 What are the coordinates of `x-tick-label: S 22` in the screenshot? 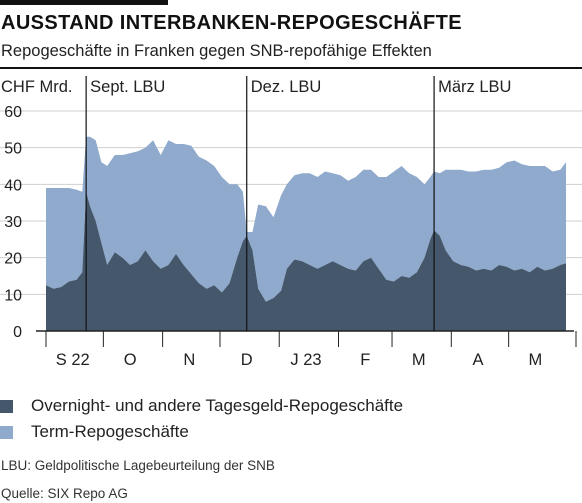 It's located at (73, 360).